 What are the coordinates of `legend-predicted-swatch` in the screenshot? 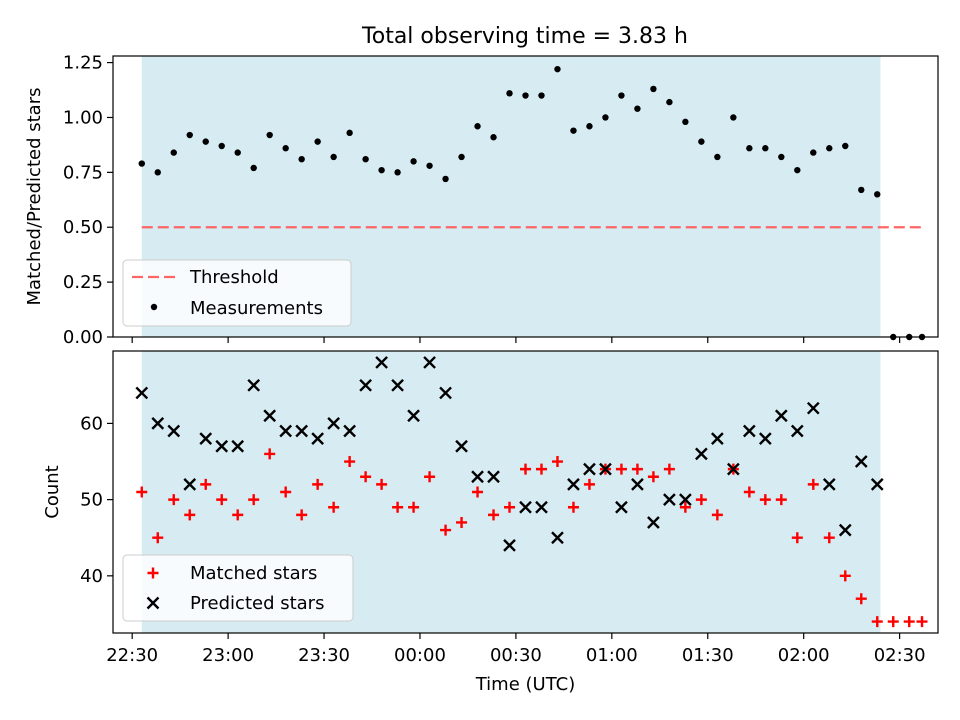 It's located at (153, 603).